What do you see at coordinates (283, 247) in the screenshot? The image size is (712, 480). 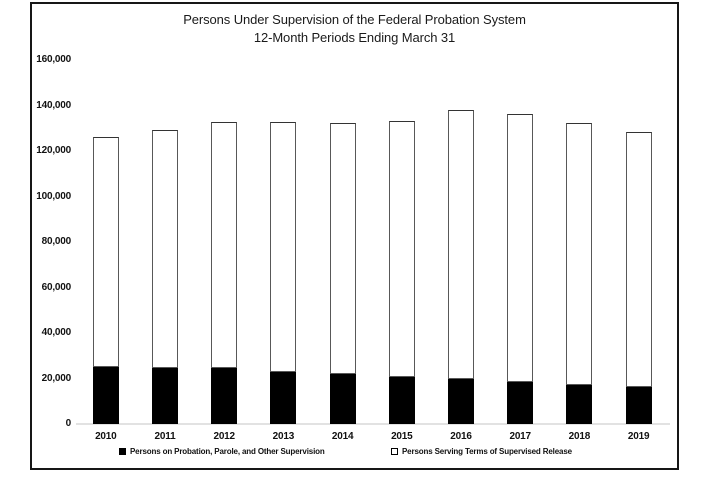 I see `bar-segment-supervised-release-2013` at bounding box center [283, 247].